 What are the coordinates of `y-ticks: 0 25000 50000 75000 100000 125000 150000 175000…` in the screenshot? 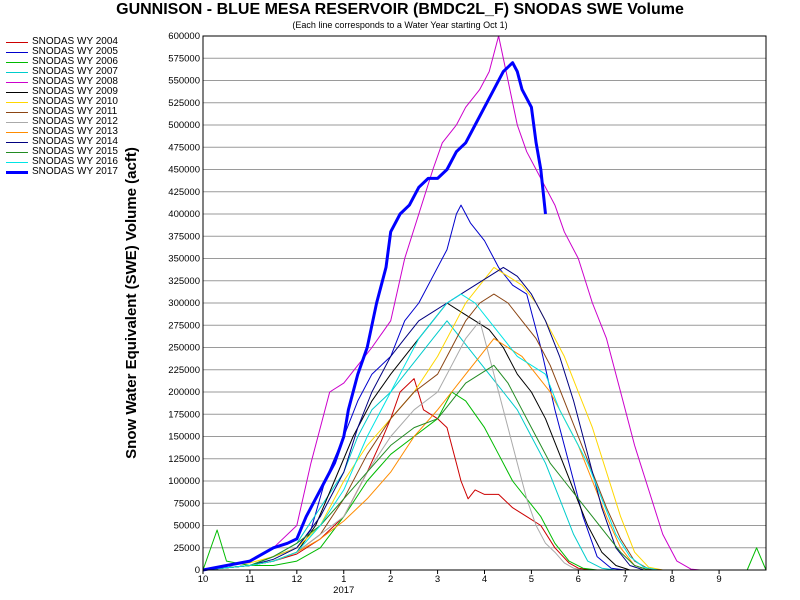 It's located at (184, 303).